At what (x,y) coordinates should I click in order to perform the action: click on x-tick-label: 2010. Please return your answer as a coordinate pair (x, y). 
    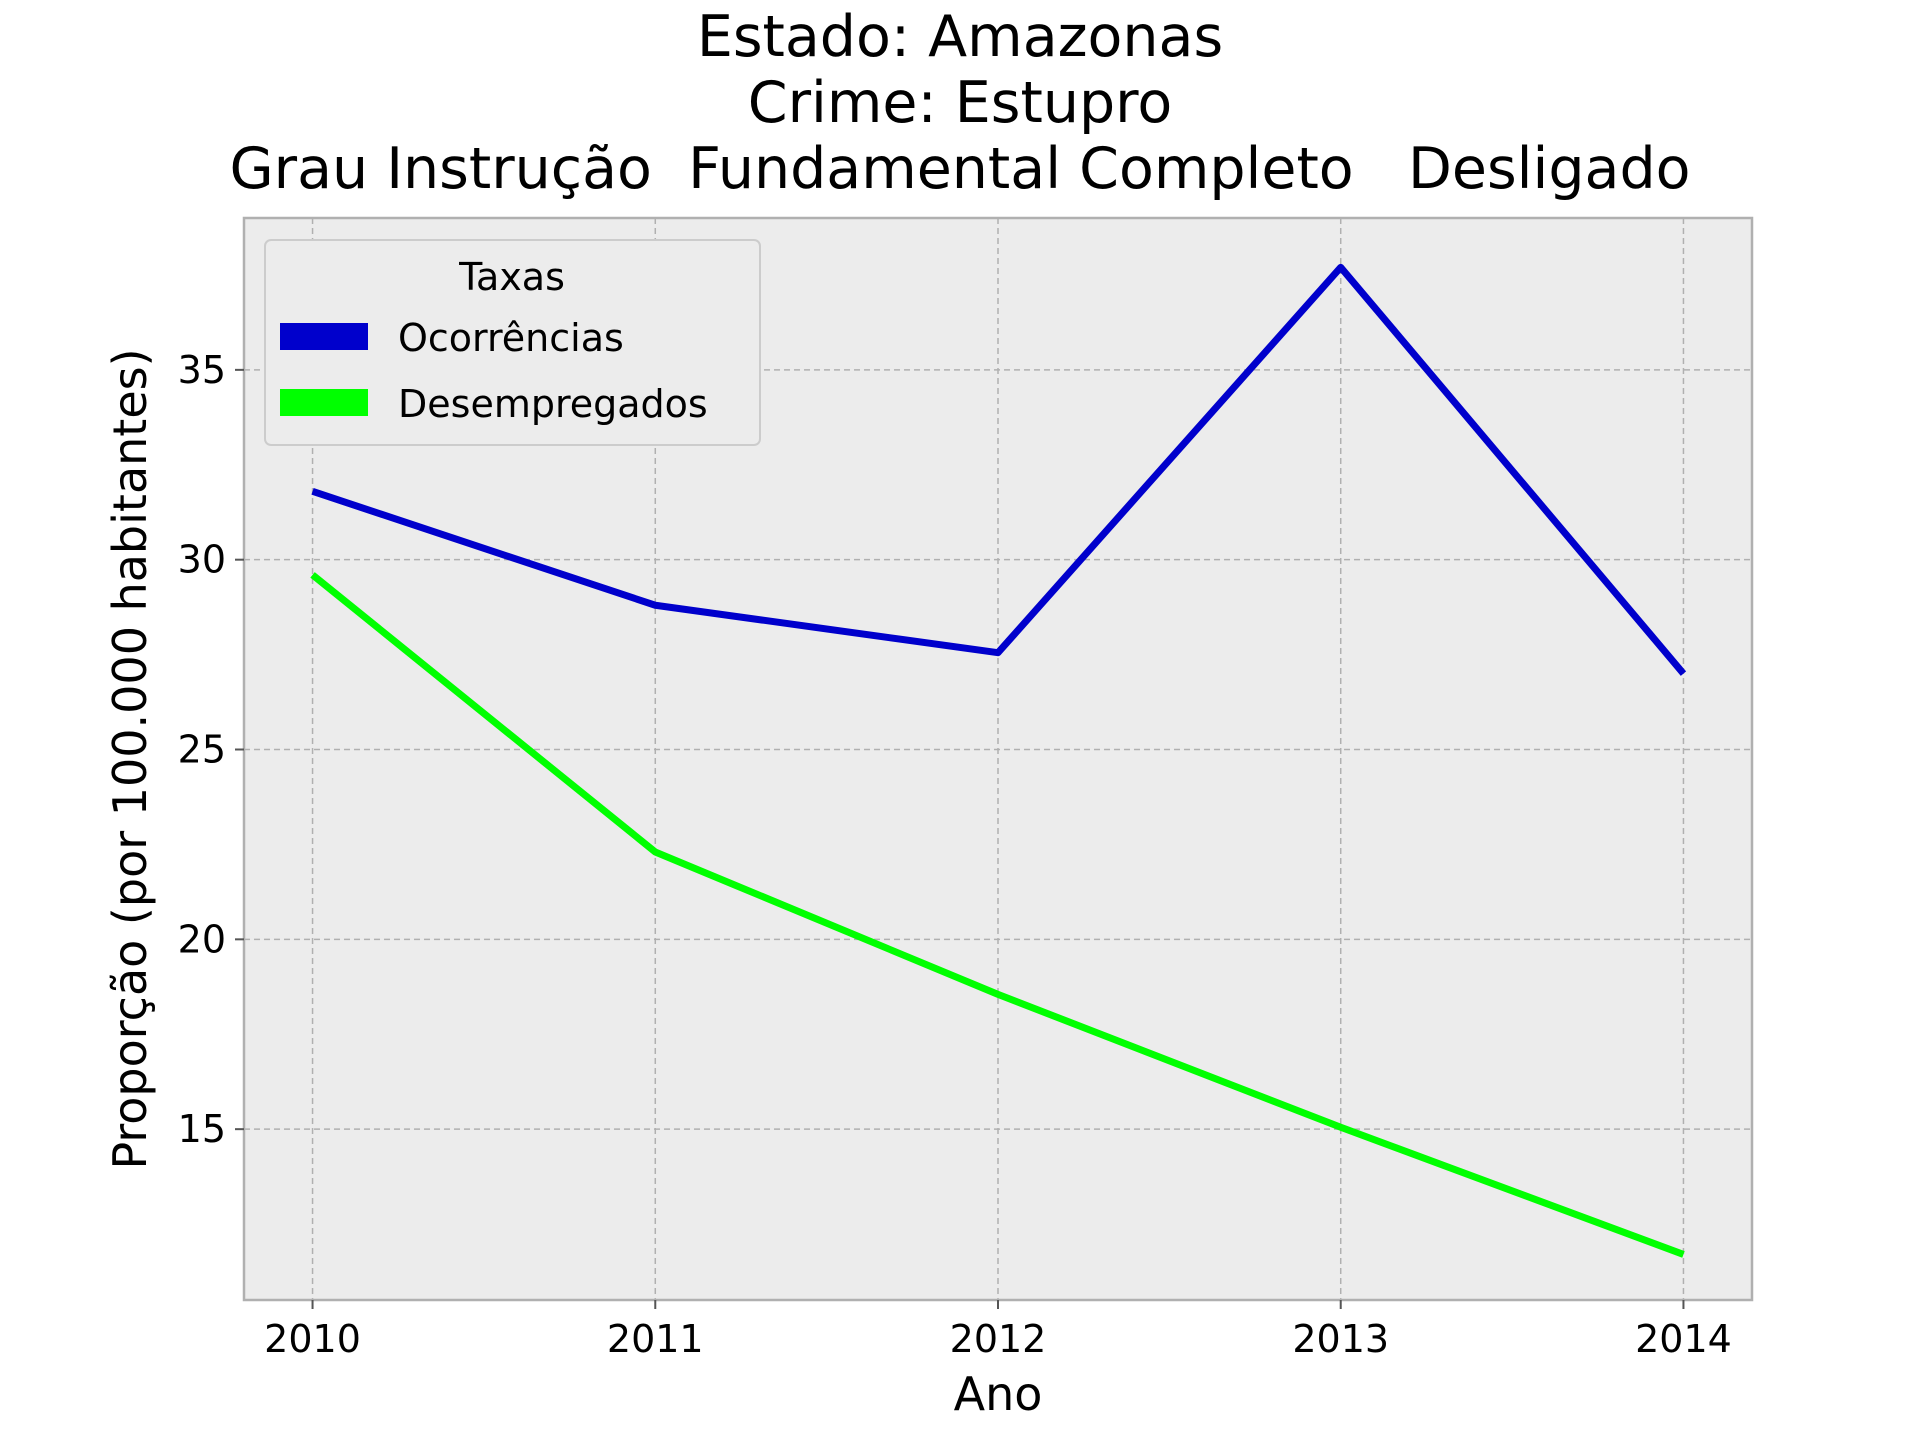
    Looking at the image, I should click on (312, 1339).